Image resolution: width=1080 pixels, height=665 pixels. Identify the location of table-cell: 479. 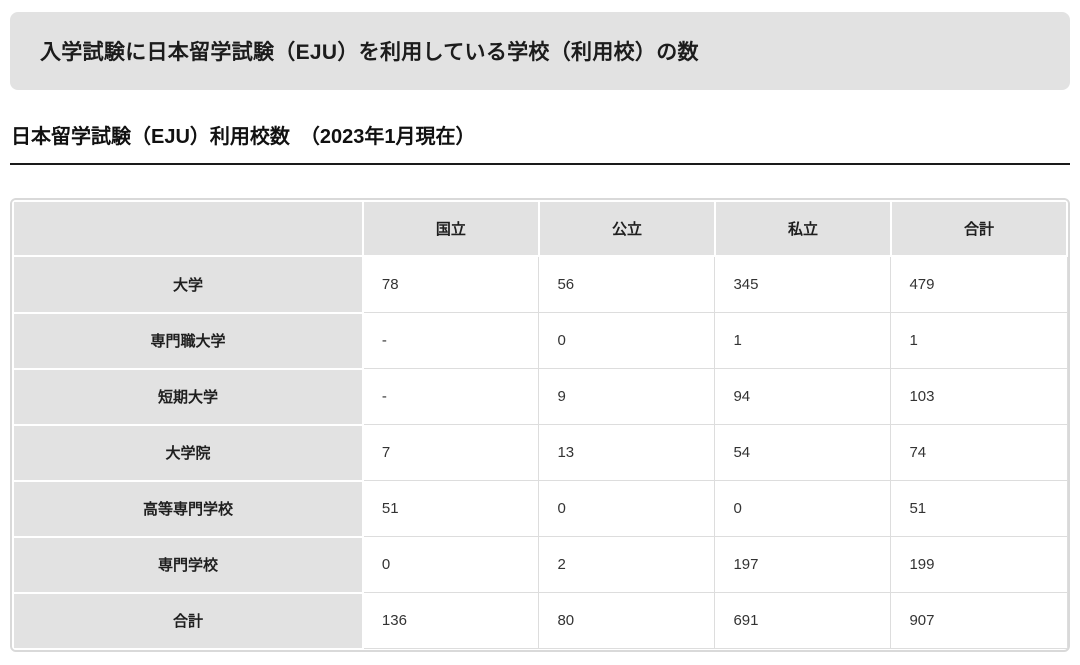
(979, 284).